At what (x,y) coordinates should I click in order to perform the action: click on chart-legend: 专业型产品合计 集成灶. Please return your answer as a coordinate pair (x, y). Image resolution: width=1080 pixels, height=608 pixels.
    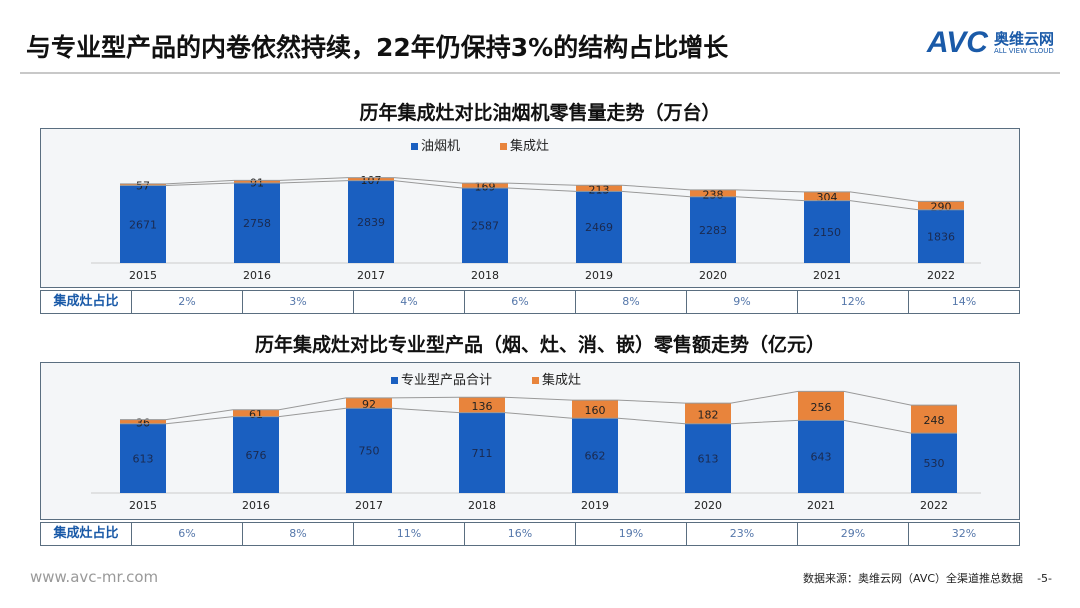
    Looking at the image, I should click on (486, 378).